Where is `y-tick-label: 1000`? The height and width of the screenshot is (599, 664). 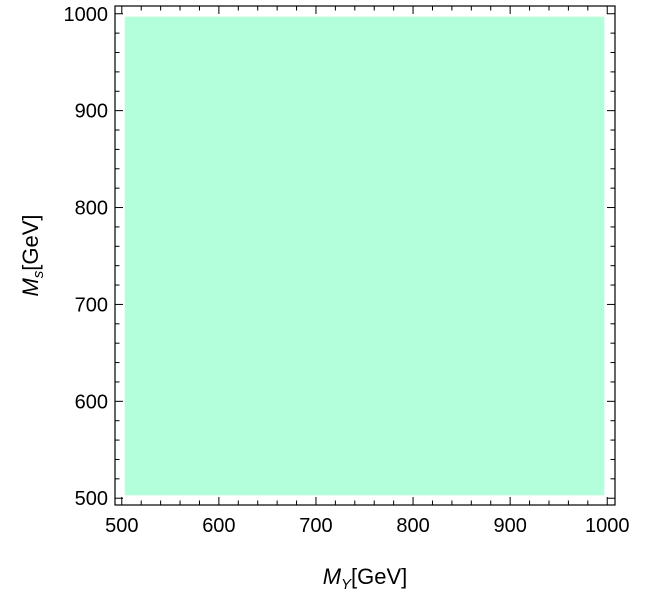
y-tick-label: 1000 is located at coordinates (86, 15).